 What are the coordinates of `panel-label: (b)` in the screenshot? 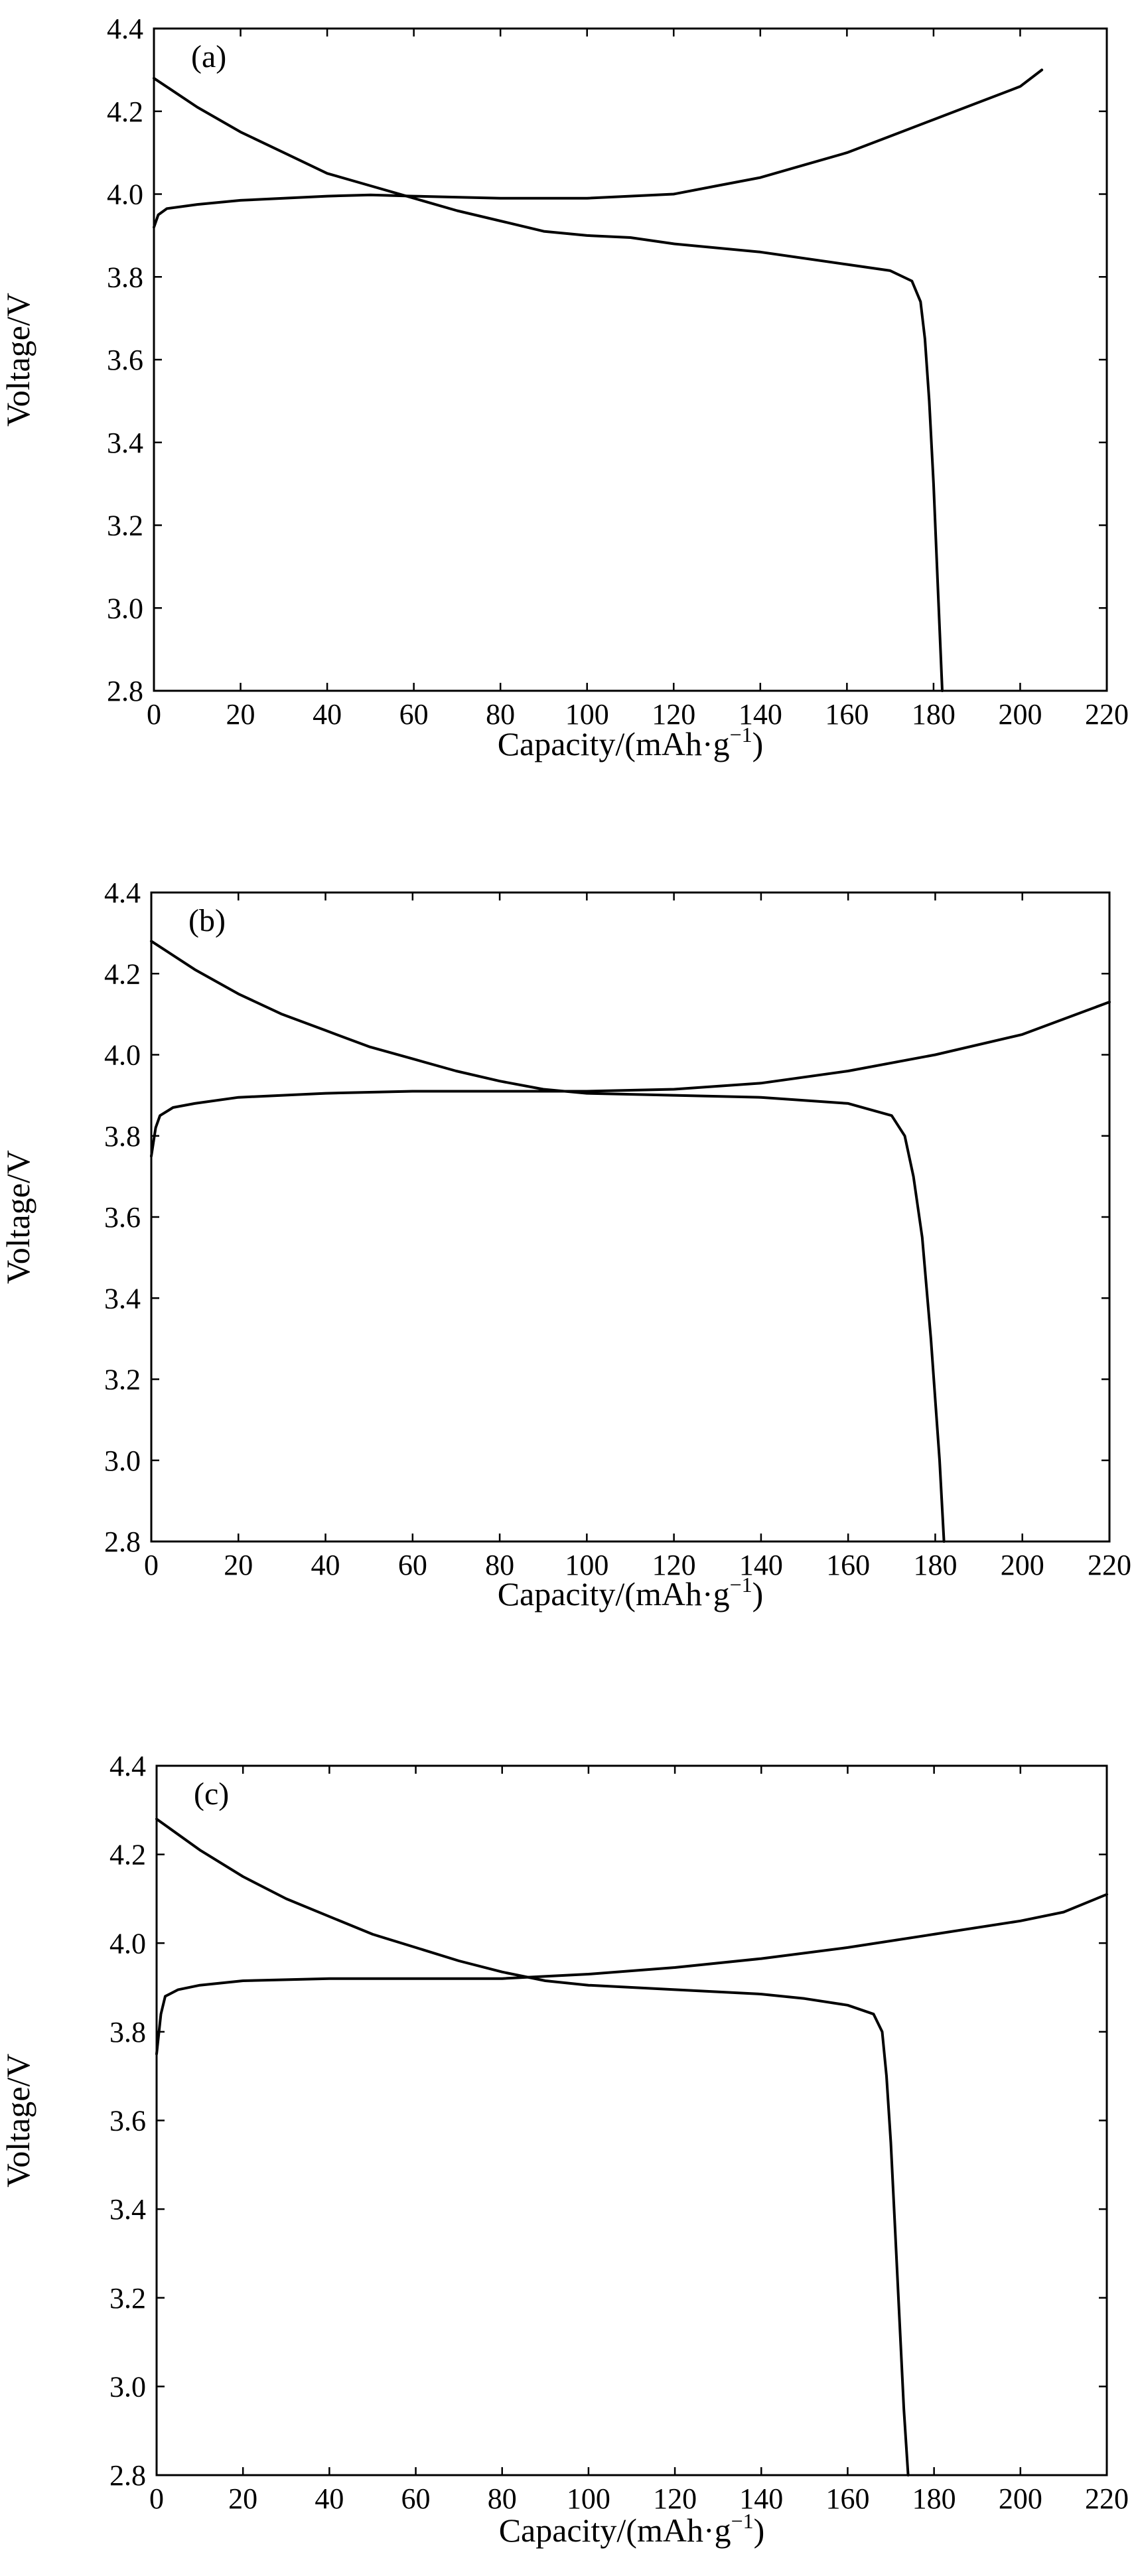 It's located at (207, 921).